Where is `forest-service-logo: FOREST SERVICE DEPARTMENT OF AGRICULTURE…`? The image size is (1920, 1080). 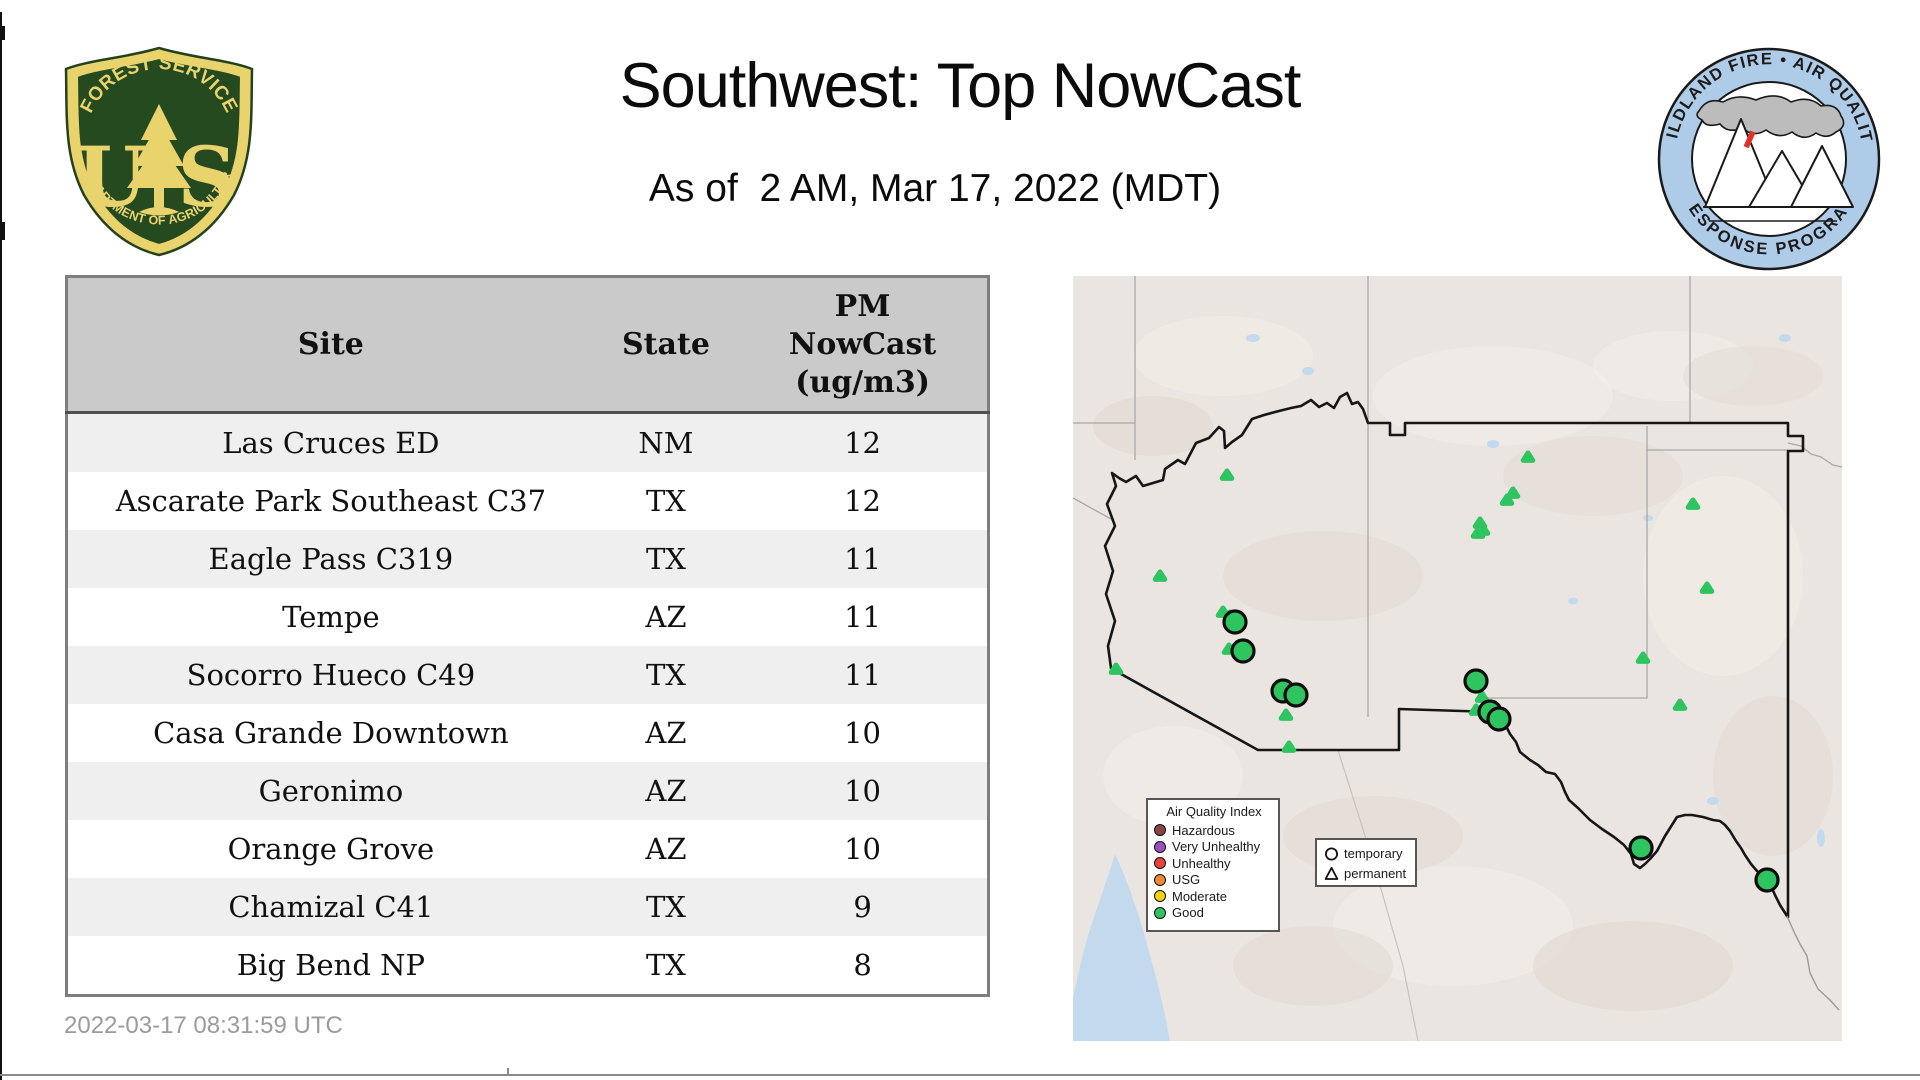
forest-service-logo: FOREST SERVICE DEPARTMENT OF AGRICULTURE… is located at coordinates (154, 150).